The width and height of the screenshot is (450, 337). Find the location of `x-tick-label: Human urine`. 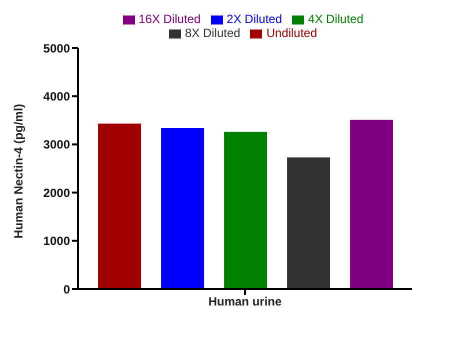

x-tick-label: Human urine is located at coordinates (245, 301).